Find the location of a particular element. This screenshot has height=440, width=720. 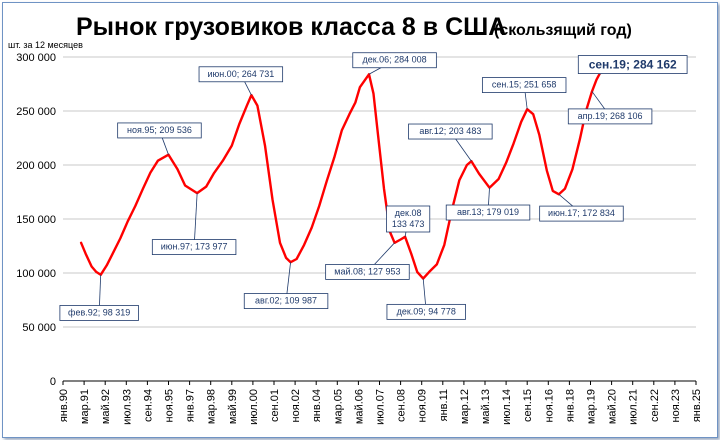

x-tick-label: ноя.95 is located at coordinates (170, 405).